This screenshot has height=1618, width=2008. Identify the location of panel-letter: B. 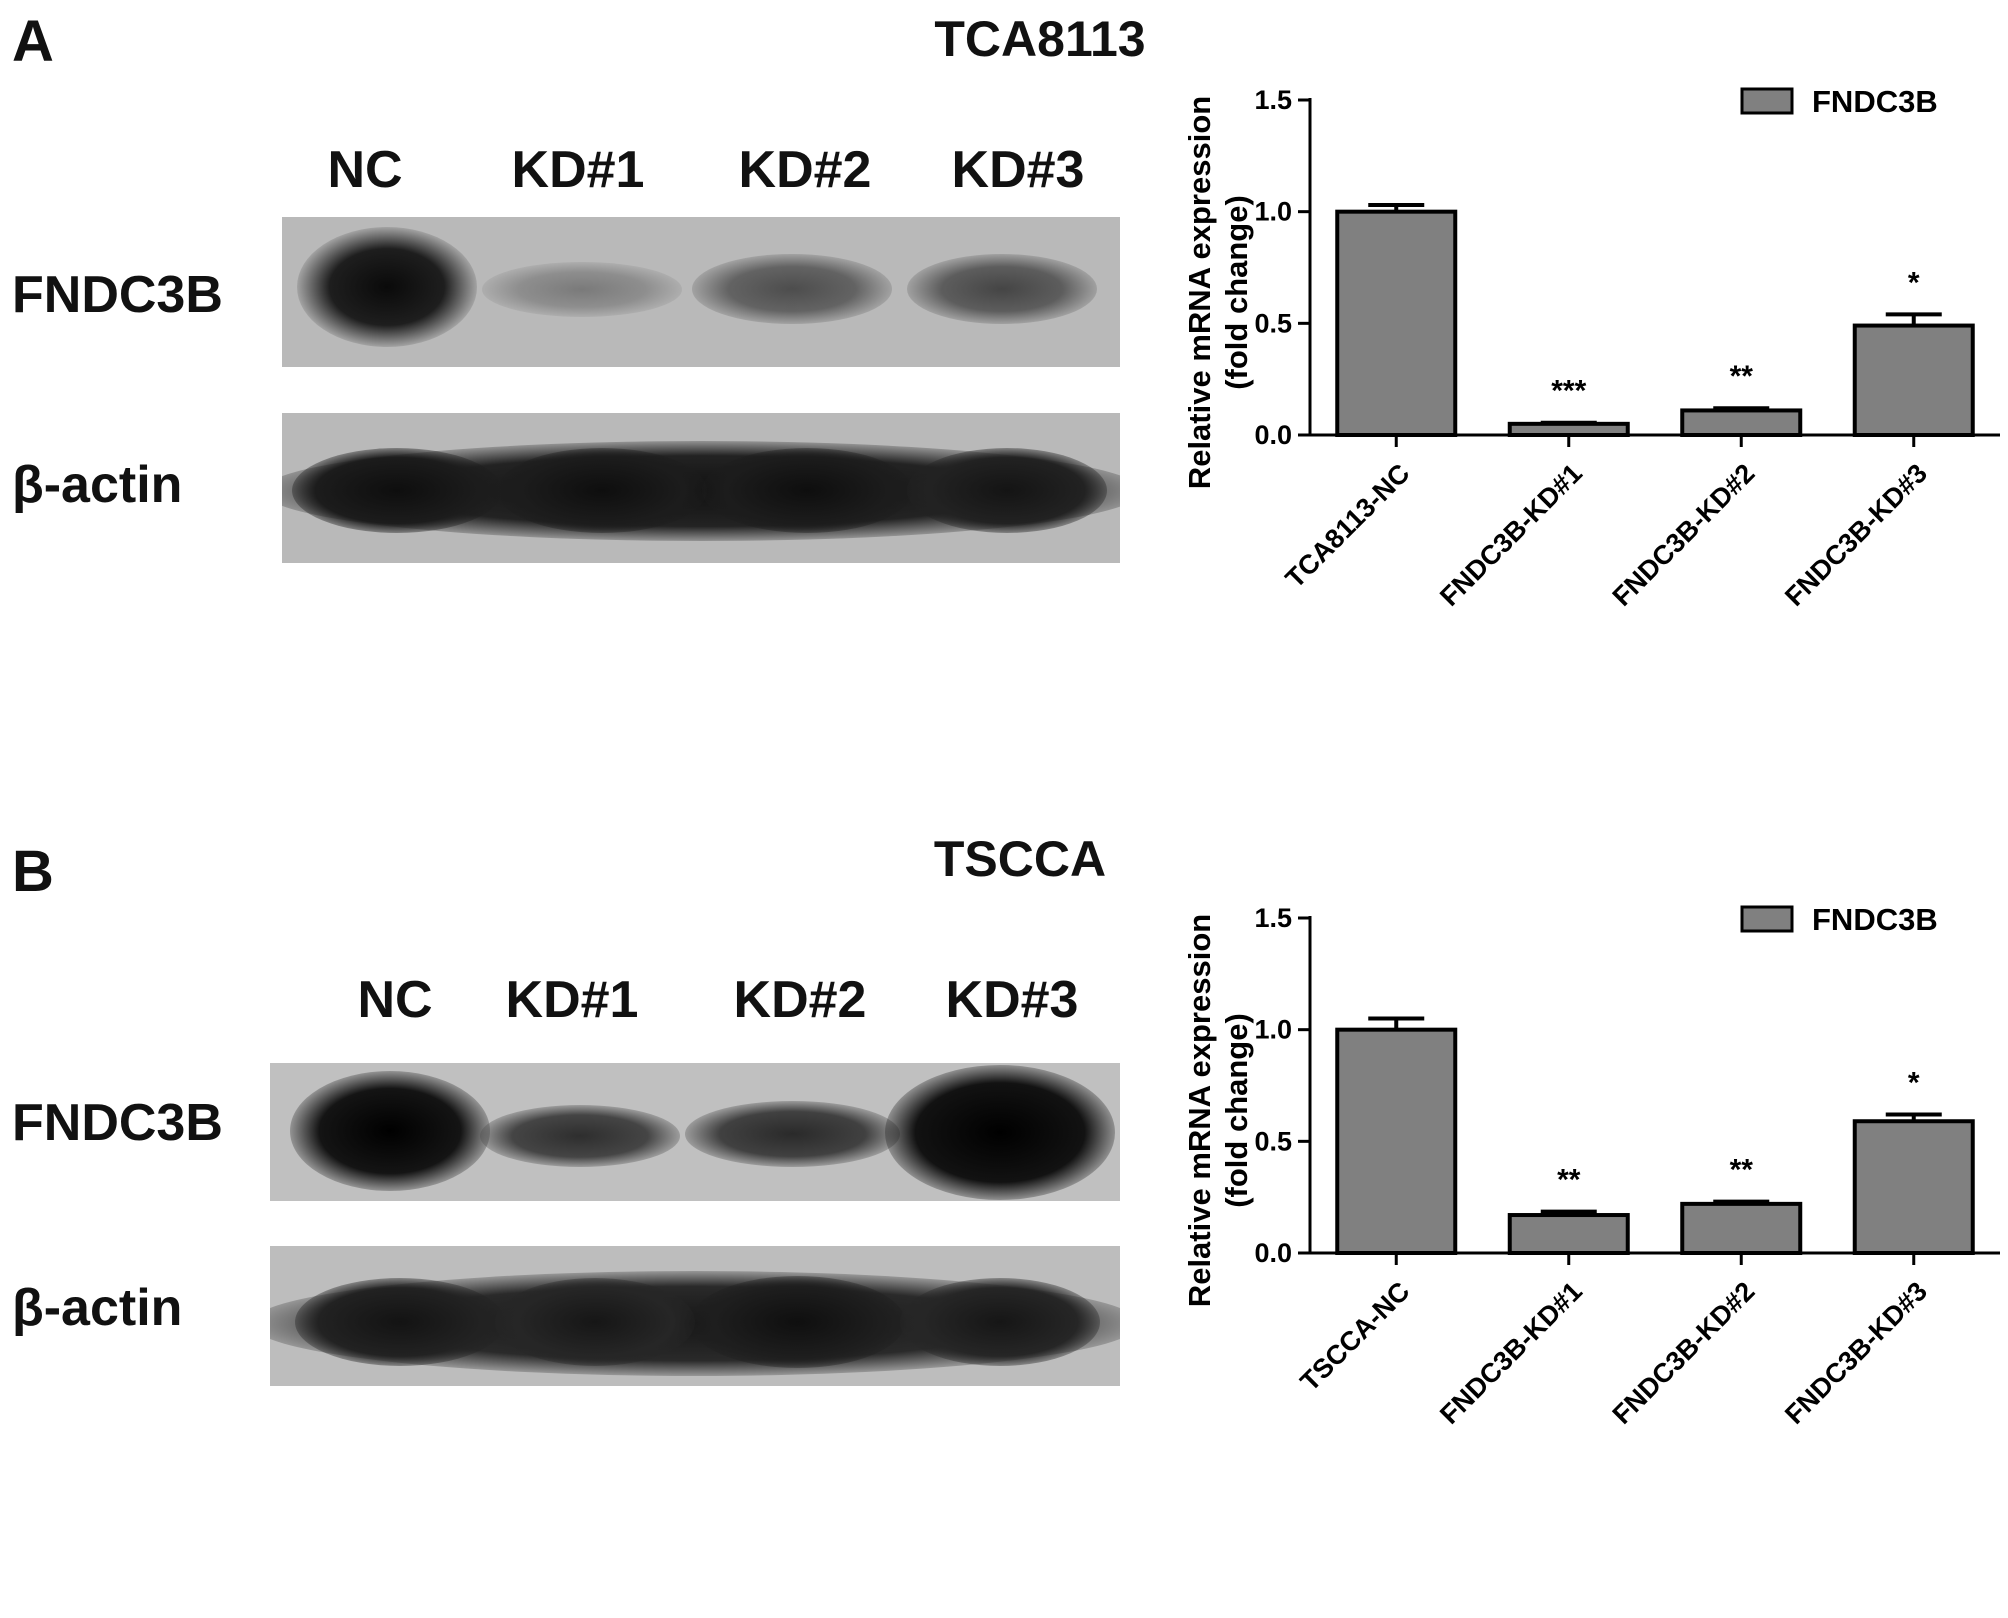
(33, 871).